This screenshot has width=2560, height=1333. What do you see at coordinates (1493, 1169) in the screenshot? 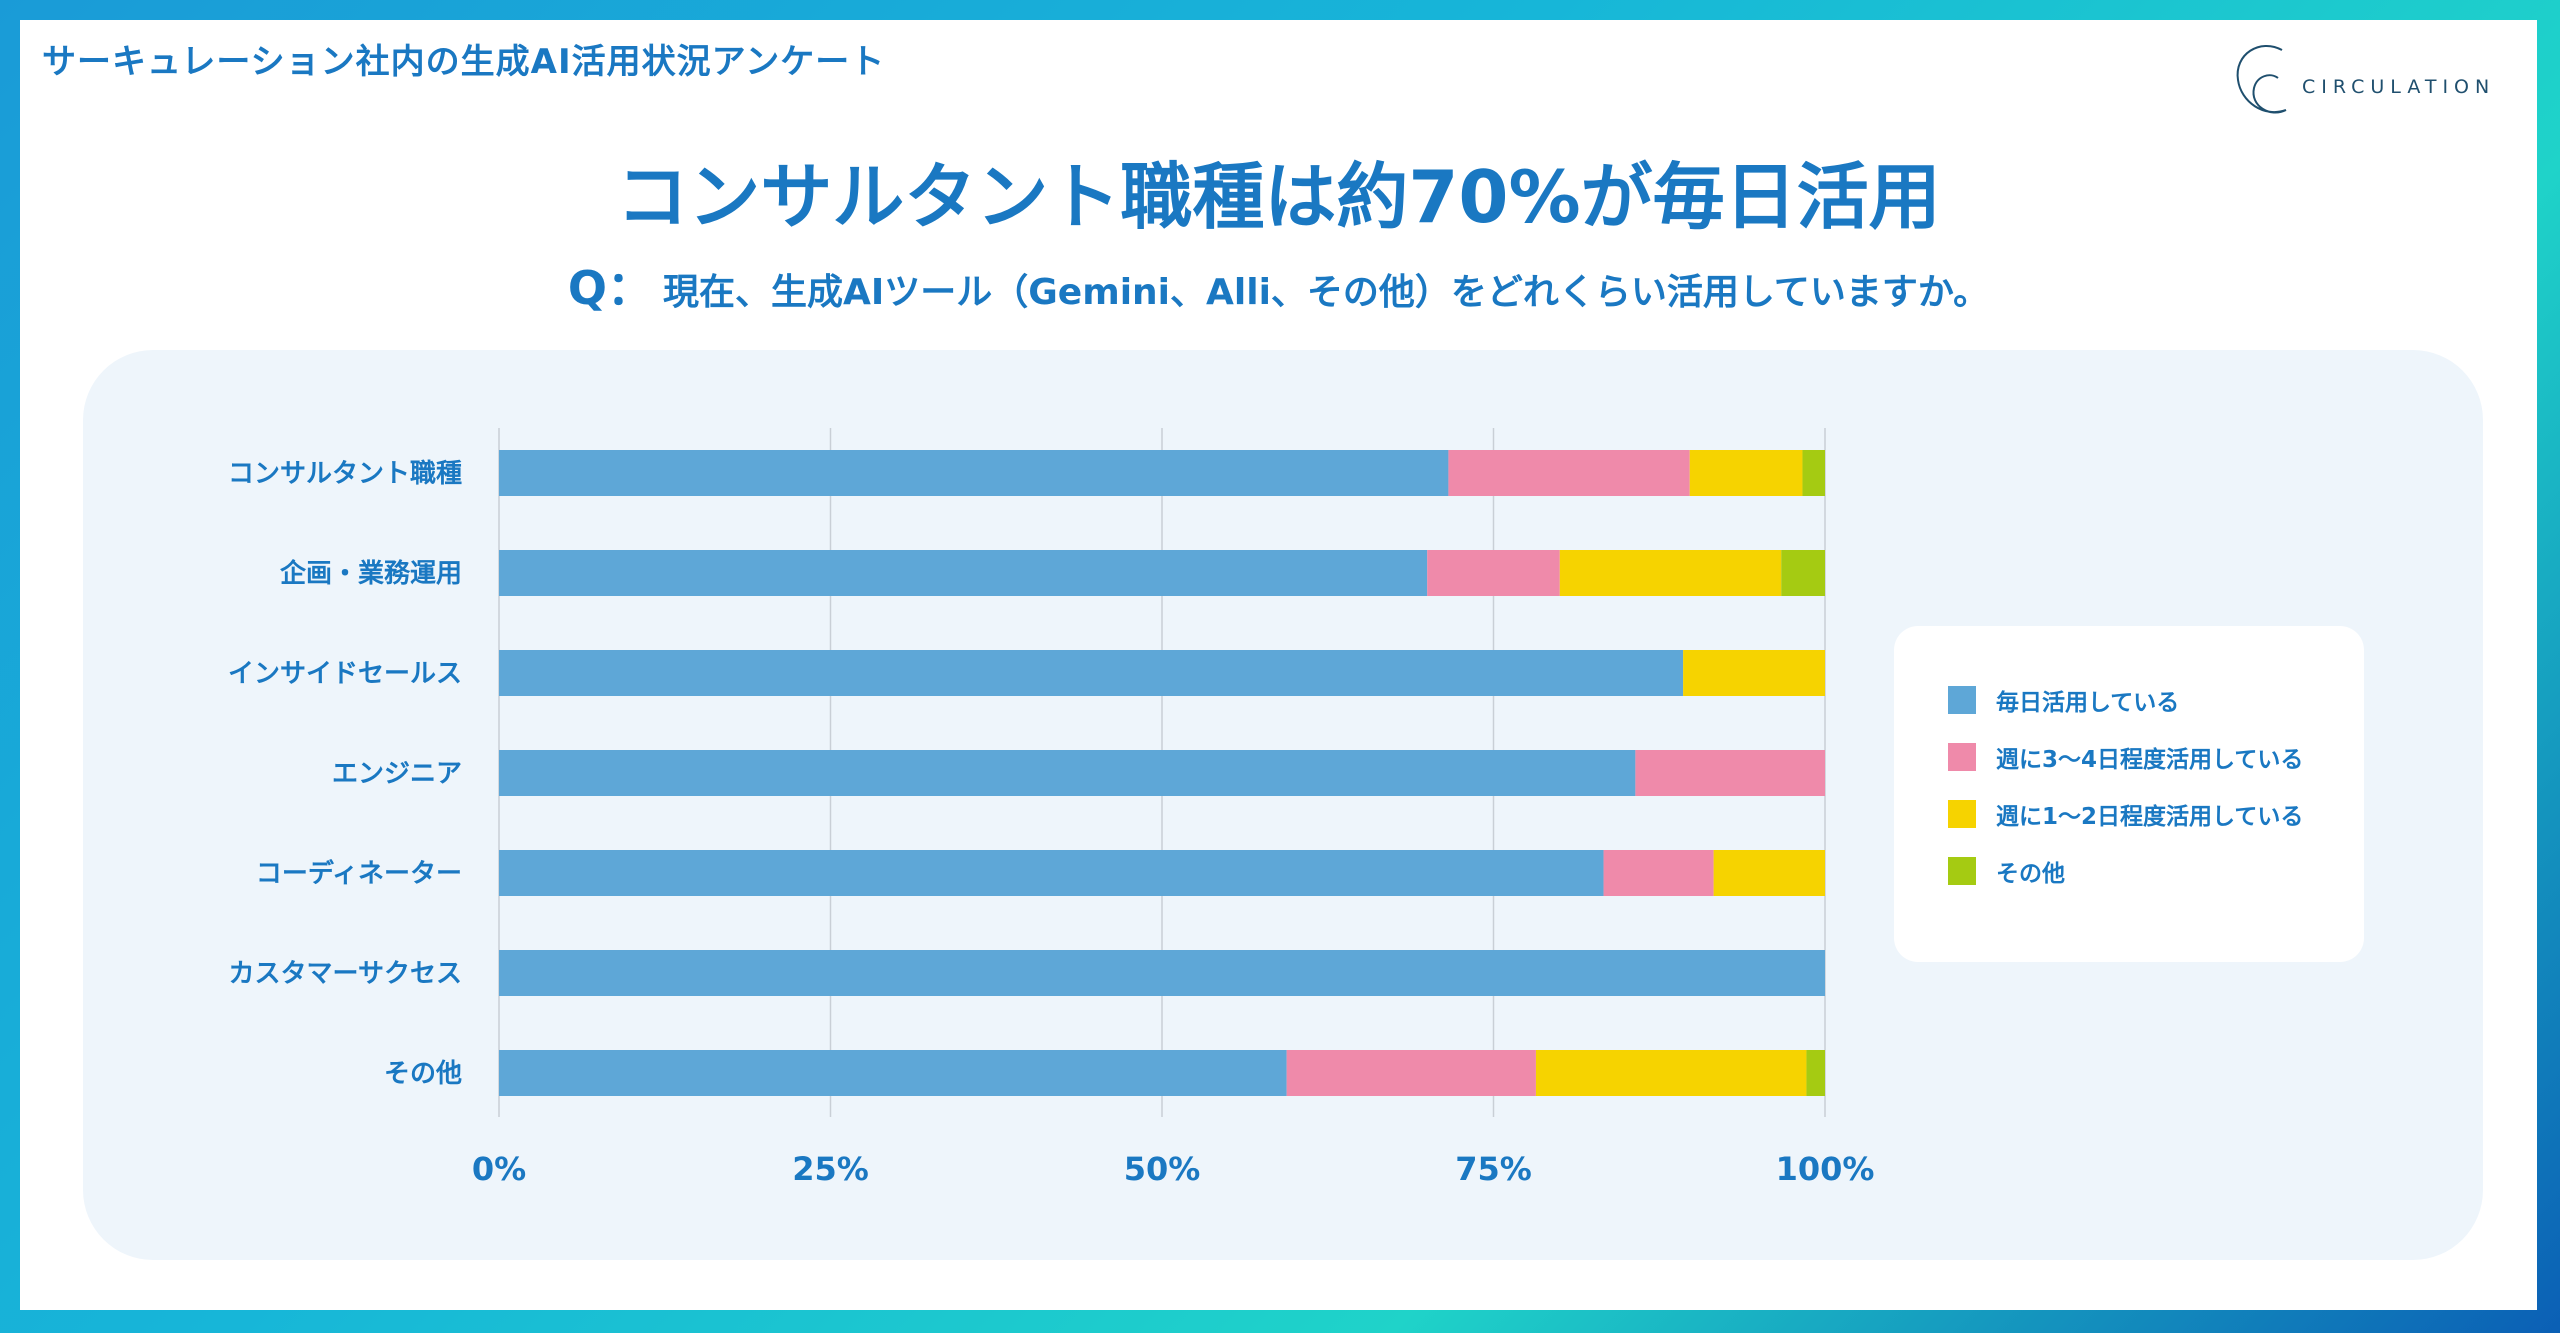
I see `x-tick-label: 75%` at bounding box center [1493, 1169].